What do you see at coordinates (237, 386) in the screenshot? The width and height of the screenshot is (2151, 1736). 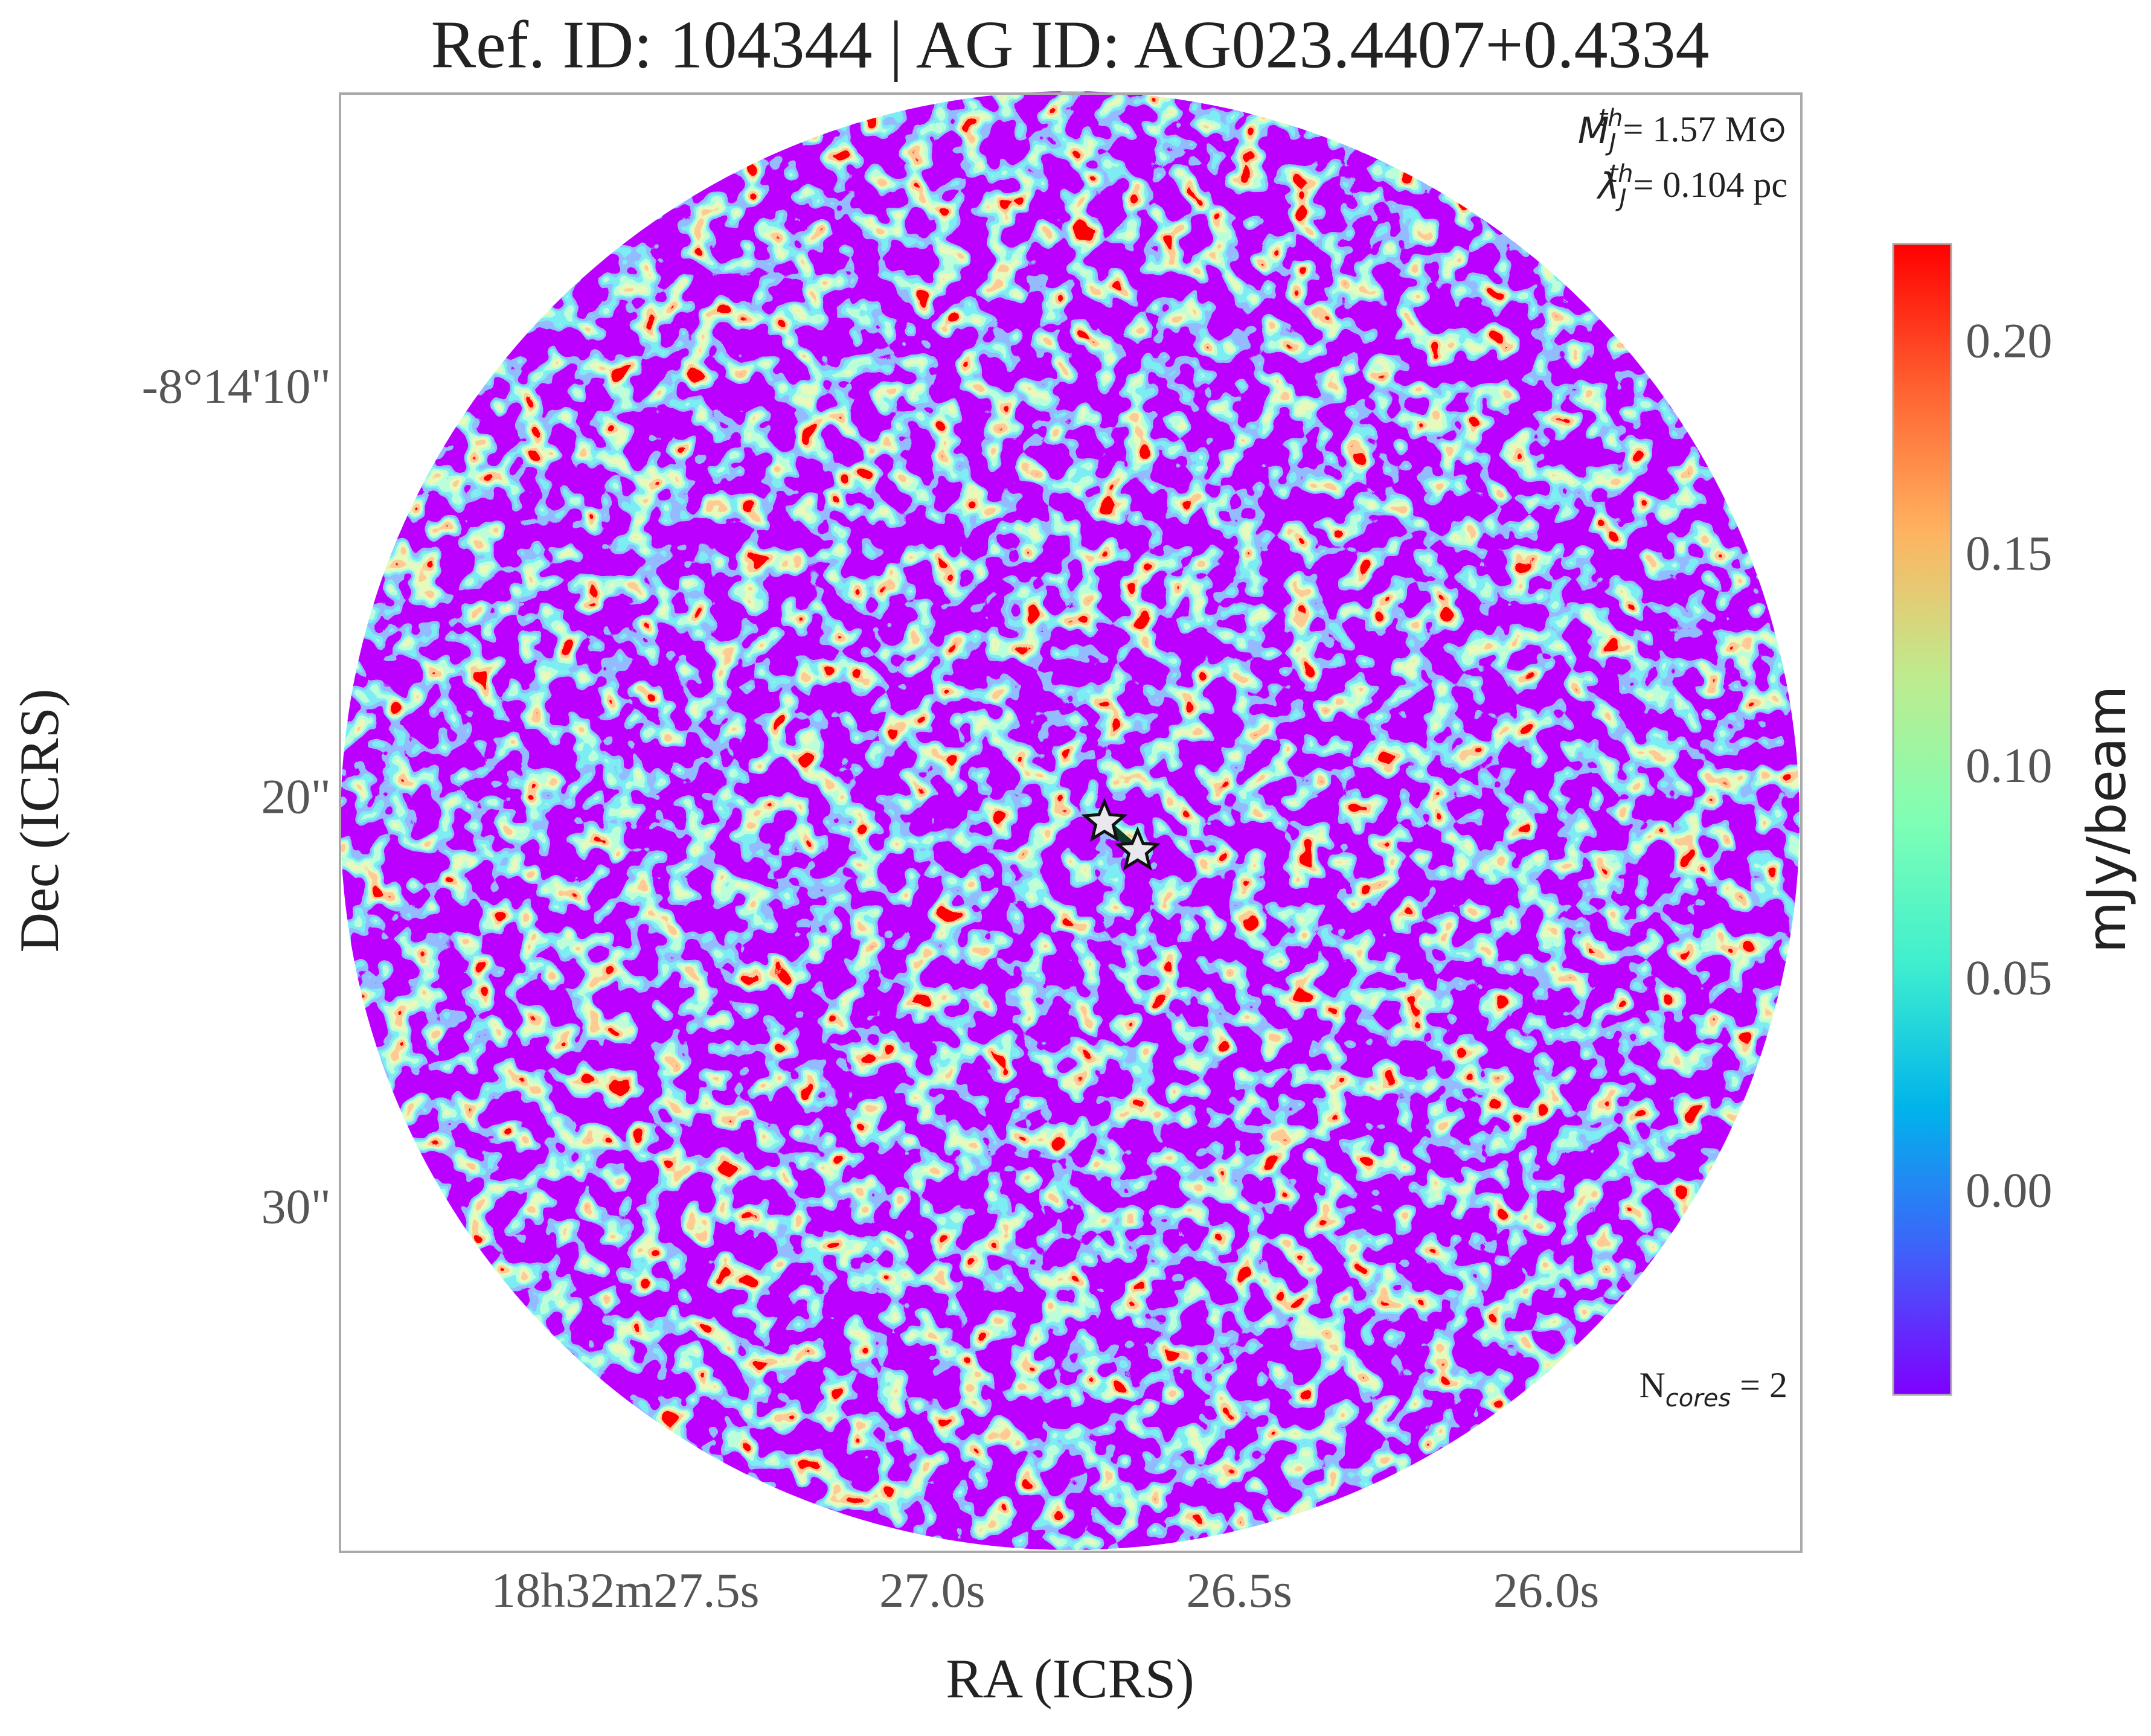 I see `y-tick-label: -8°14'10"` at bounding box center [237, 386].